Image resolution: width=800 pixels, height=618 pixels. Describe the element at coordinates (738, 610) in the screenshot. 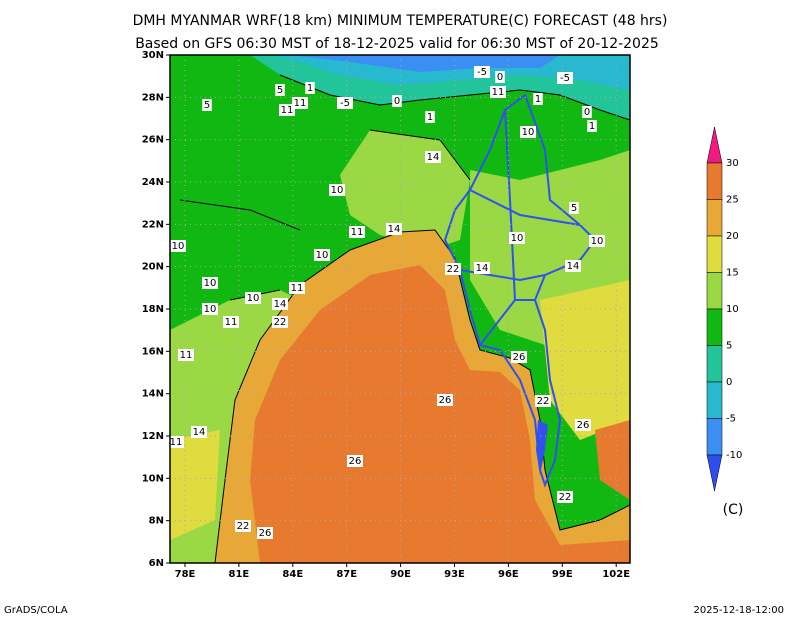

I see `footer-right: 2025-12-18-12:00` at that location.